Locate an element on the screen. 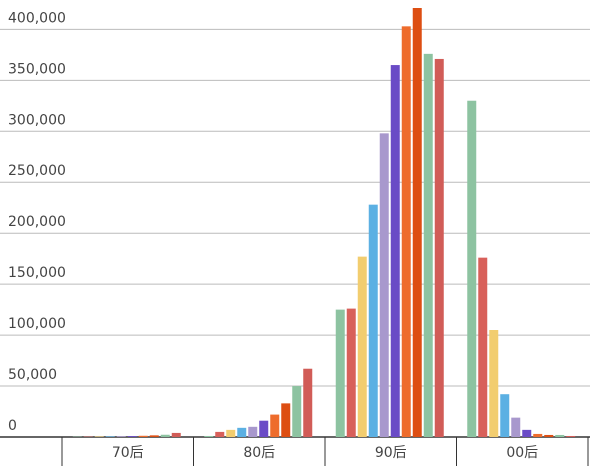  y-tick-label: 100,000 is located at coordinates (37, 324).